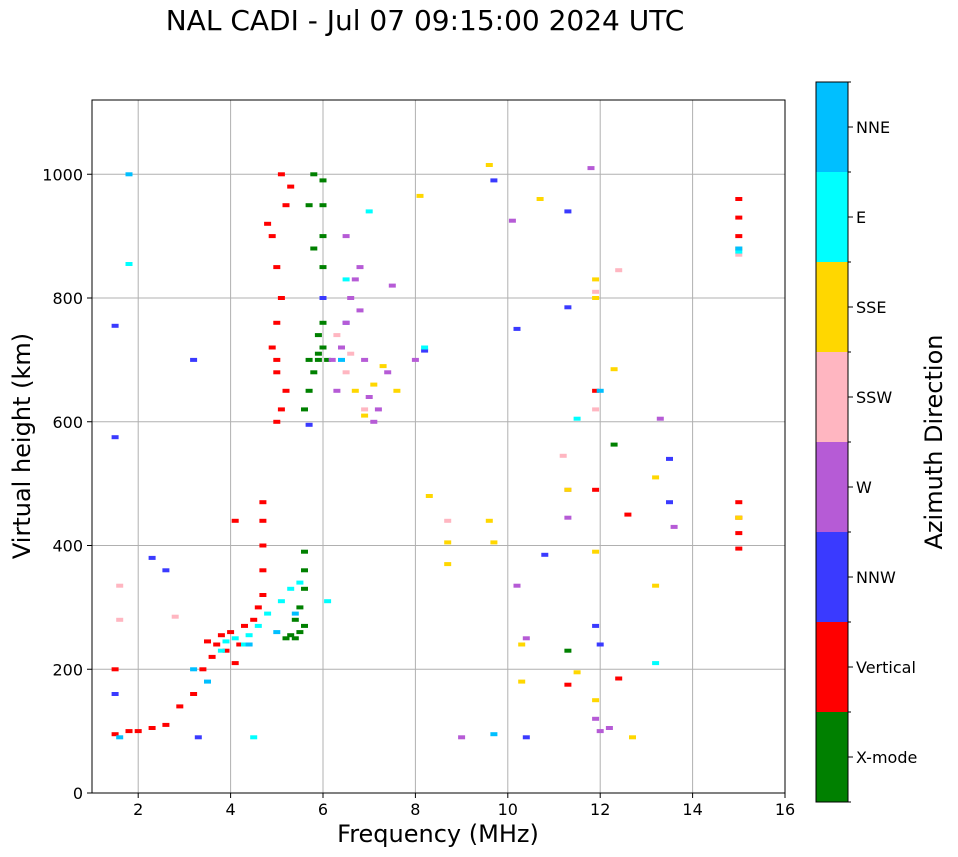 Image resolution: width=958 pixels, height=857 pixels. I want to click on x-tick-label: 8, so click(415, 809).